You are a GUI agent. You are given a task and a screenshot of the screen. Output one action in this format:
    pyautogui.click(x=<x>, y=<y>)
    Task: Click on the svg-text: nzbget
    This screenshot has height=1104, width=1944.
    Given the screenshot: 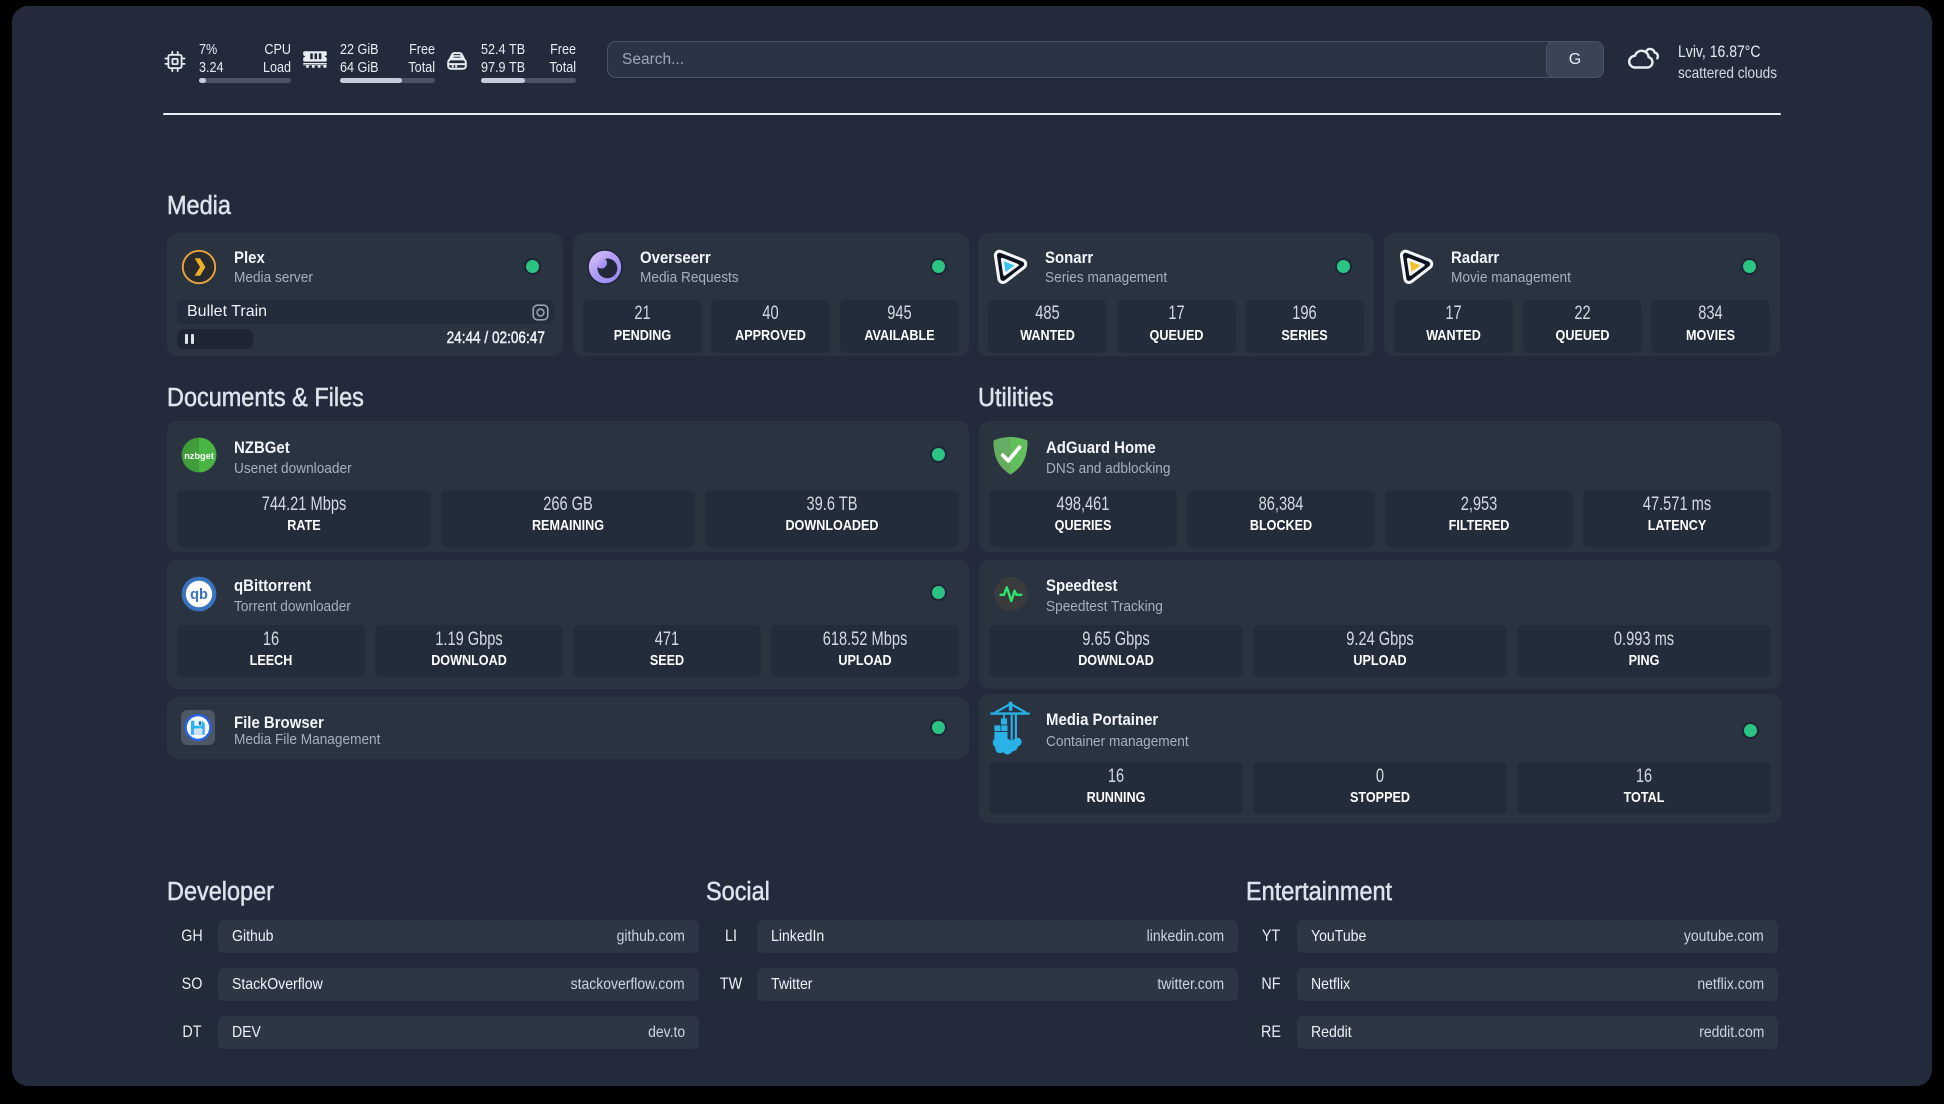 What is the action you would take?
    pyautogui.click(x=199, y=455)
    